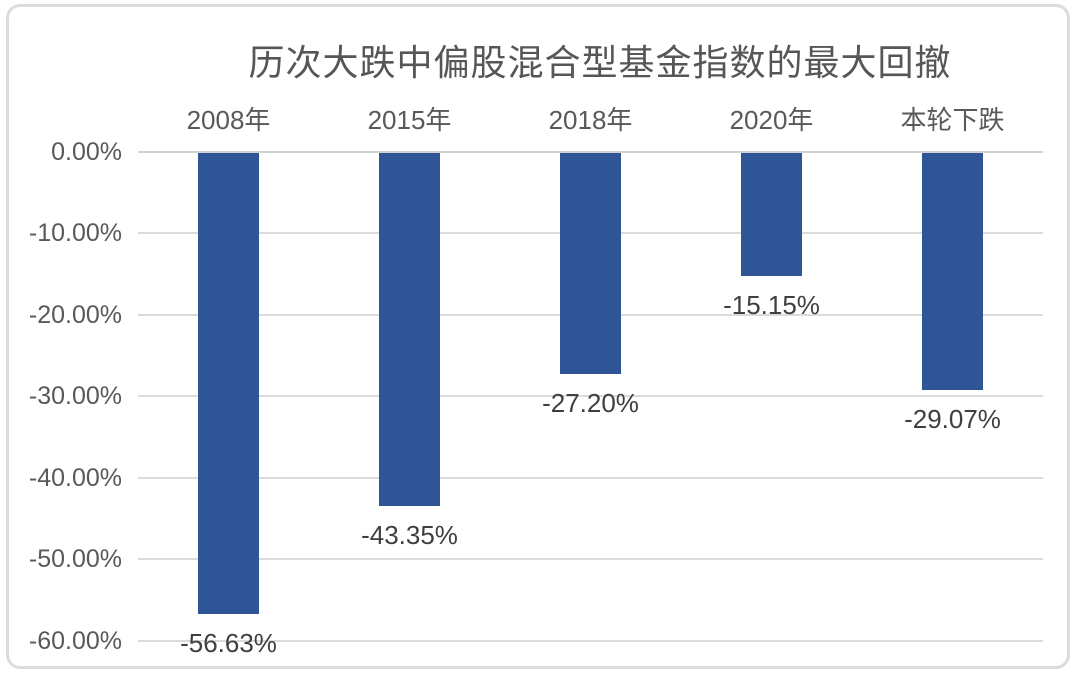 This screenshot has width=1080, height=679. What do you see at coordinates (409, 329) in the screenshot?
I see `bar-2015年` at bounding box center [409, 329].